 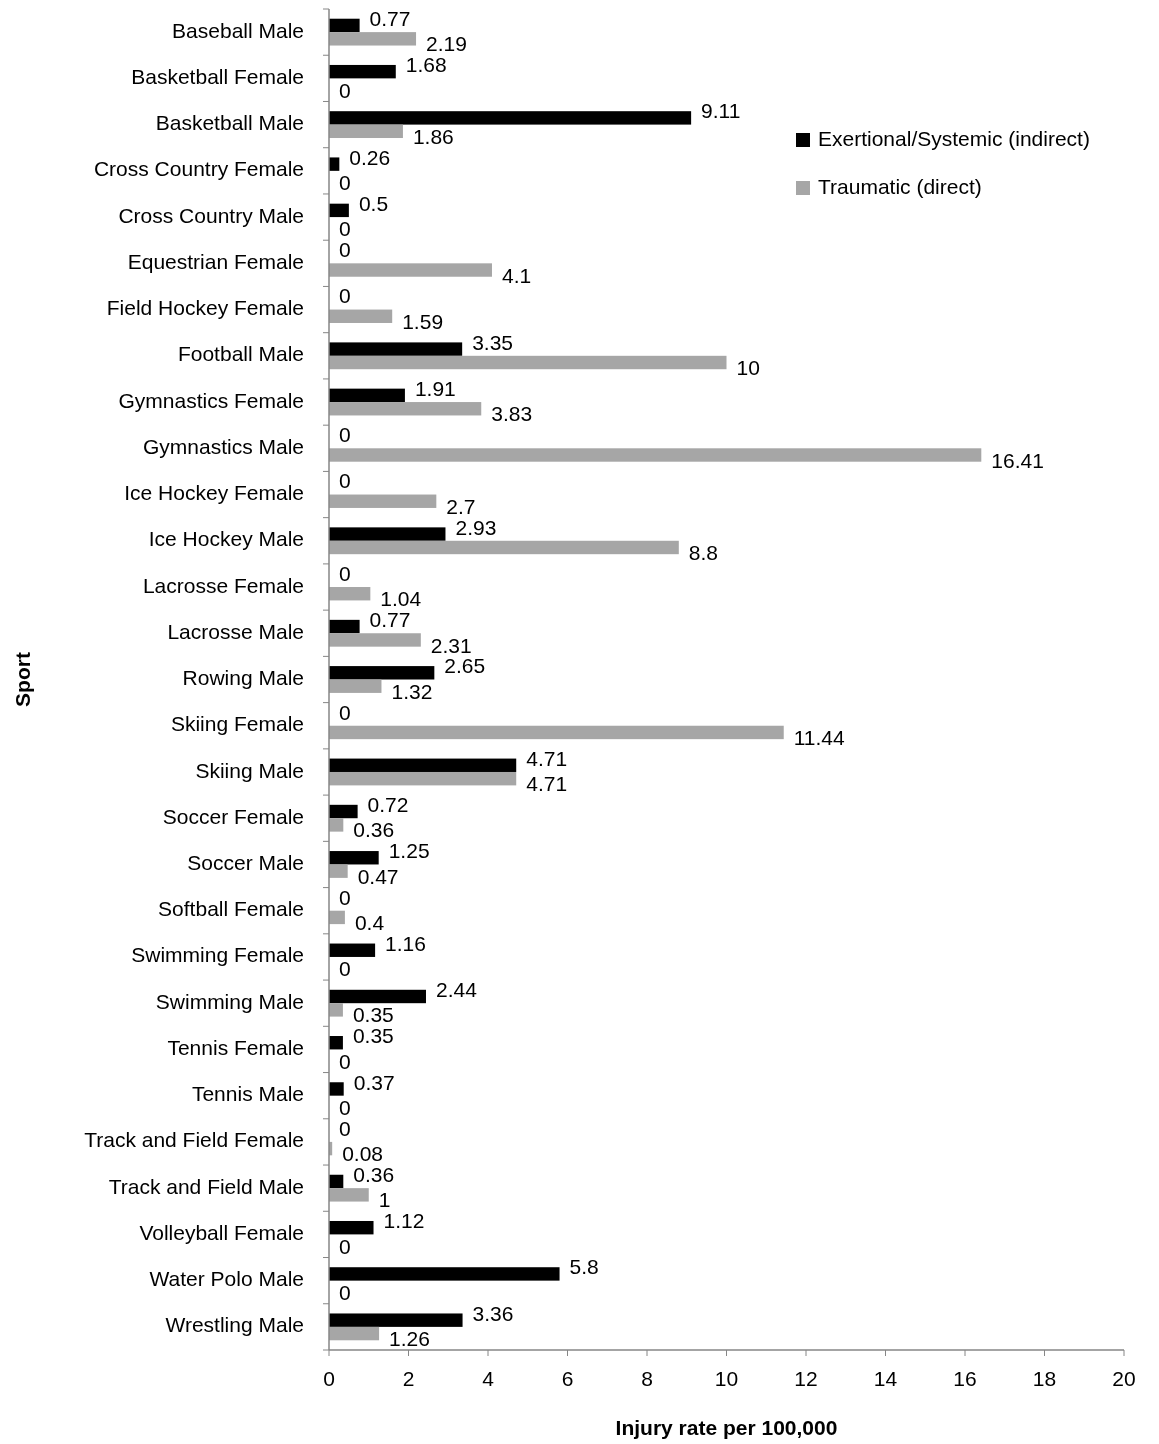 What do you see at coordinates (235, 1047) in the screenshot?
I see `y-tick-label: Tennis Female` at bounding box center [235, 1047].